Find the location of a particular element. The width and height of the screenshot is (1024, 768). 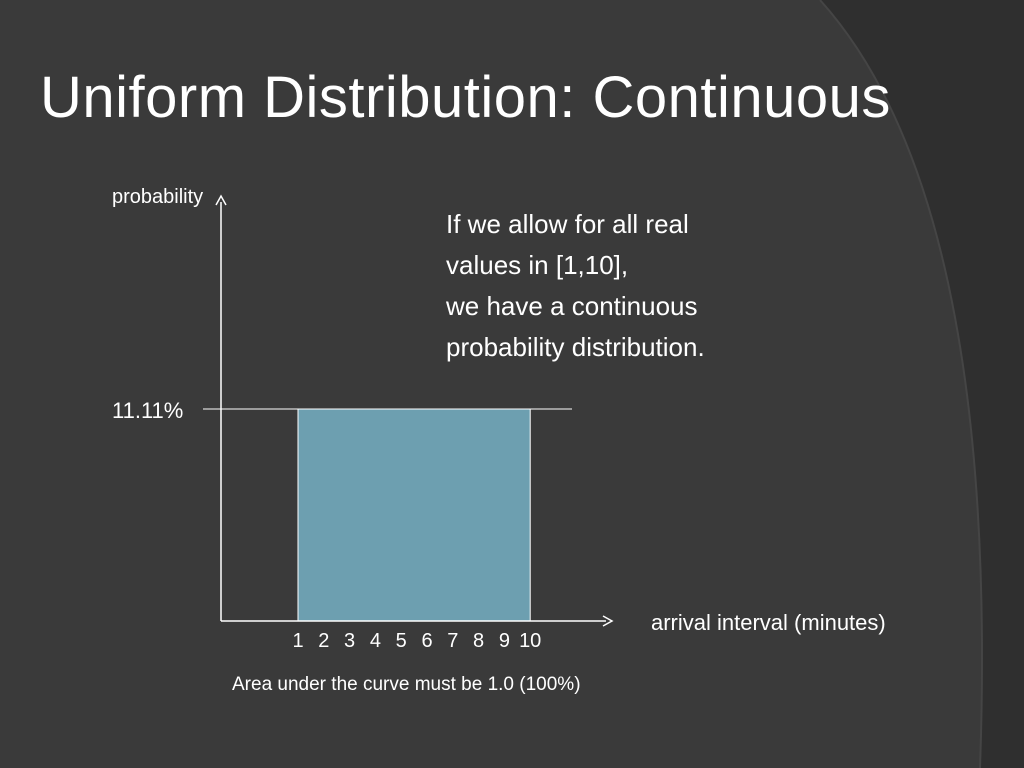

body-line: probability distribution. is located at coordinates (575, 347).